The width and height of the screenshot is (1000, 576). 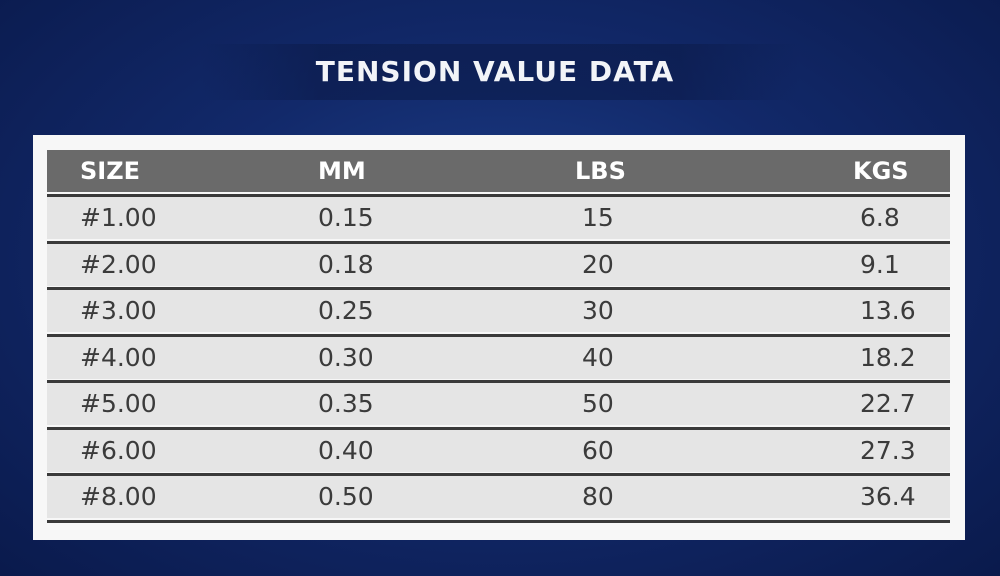 What do you see at coordinates (598, 310) in the screenshot?
I see `table-cell: 30` at bounding box center [598, 310].